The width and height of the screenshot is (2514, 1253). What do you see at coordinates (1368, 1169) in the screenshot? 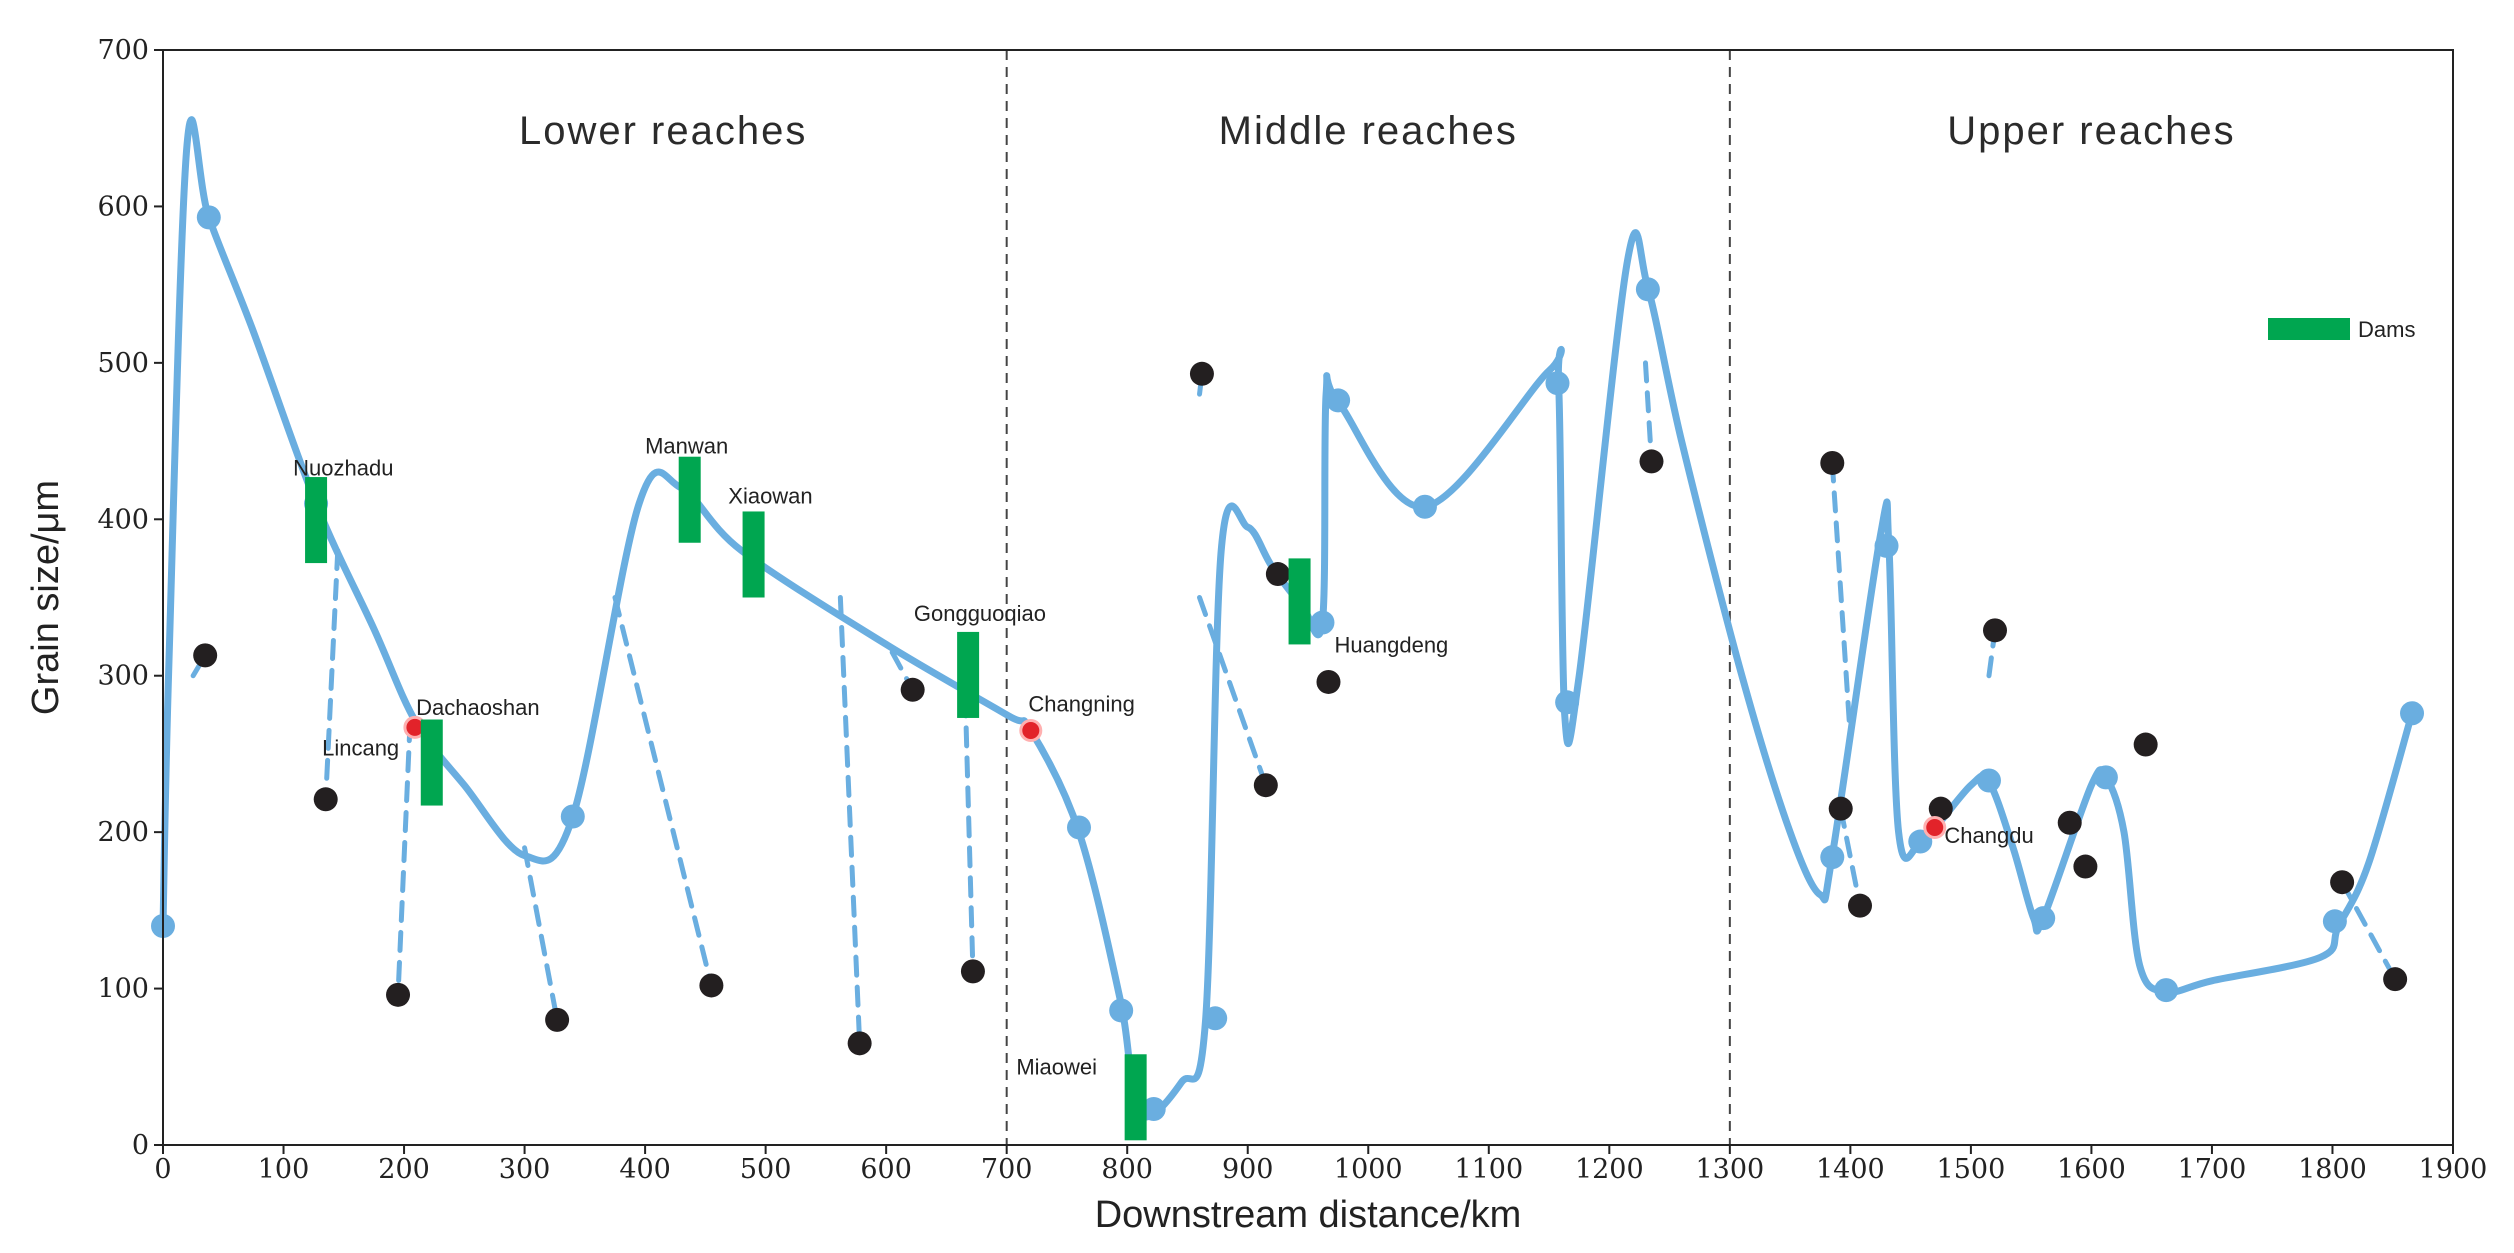
I see `x-tick-label: 1000` at bounding box center [1368, 1169].